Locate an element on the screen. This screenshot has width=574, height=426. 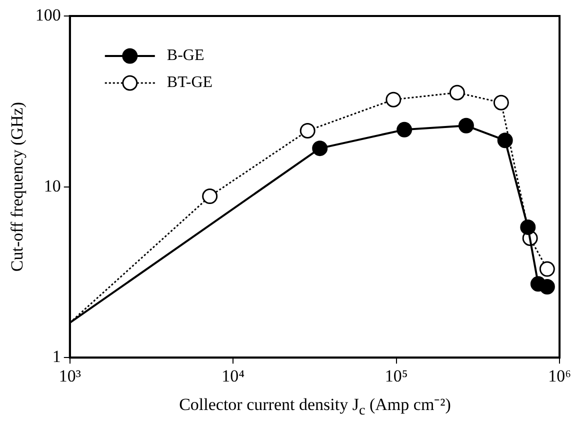
x-tick-label: 10⁴ is located at coordinates (233, 376).